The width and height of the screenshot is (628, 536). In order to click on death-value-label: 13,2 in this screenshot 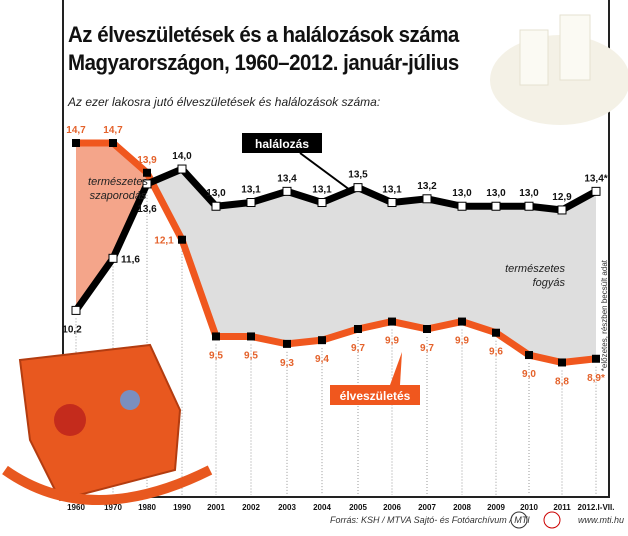, I will do `click(427, 186)`.